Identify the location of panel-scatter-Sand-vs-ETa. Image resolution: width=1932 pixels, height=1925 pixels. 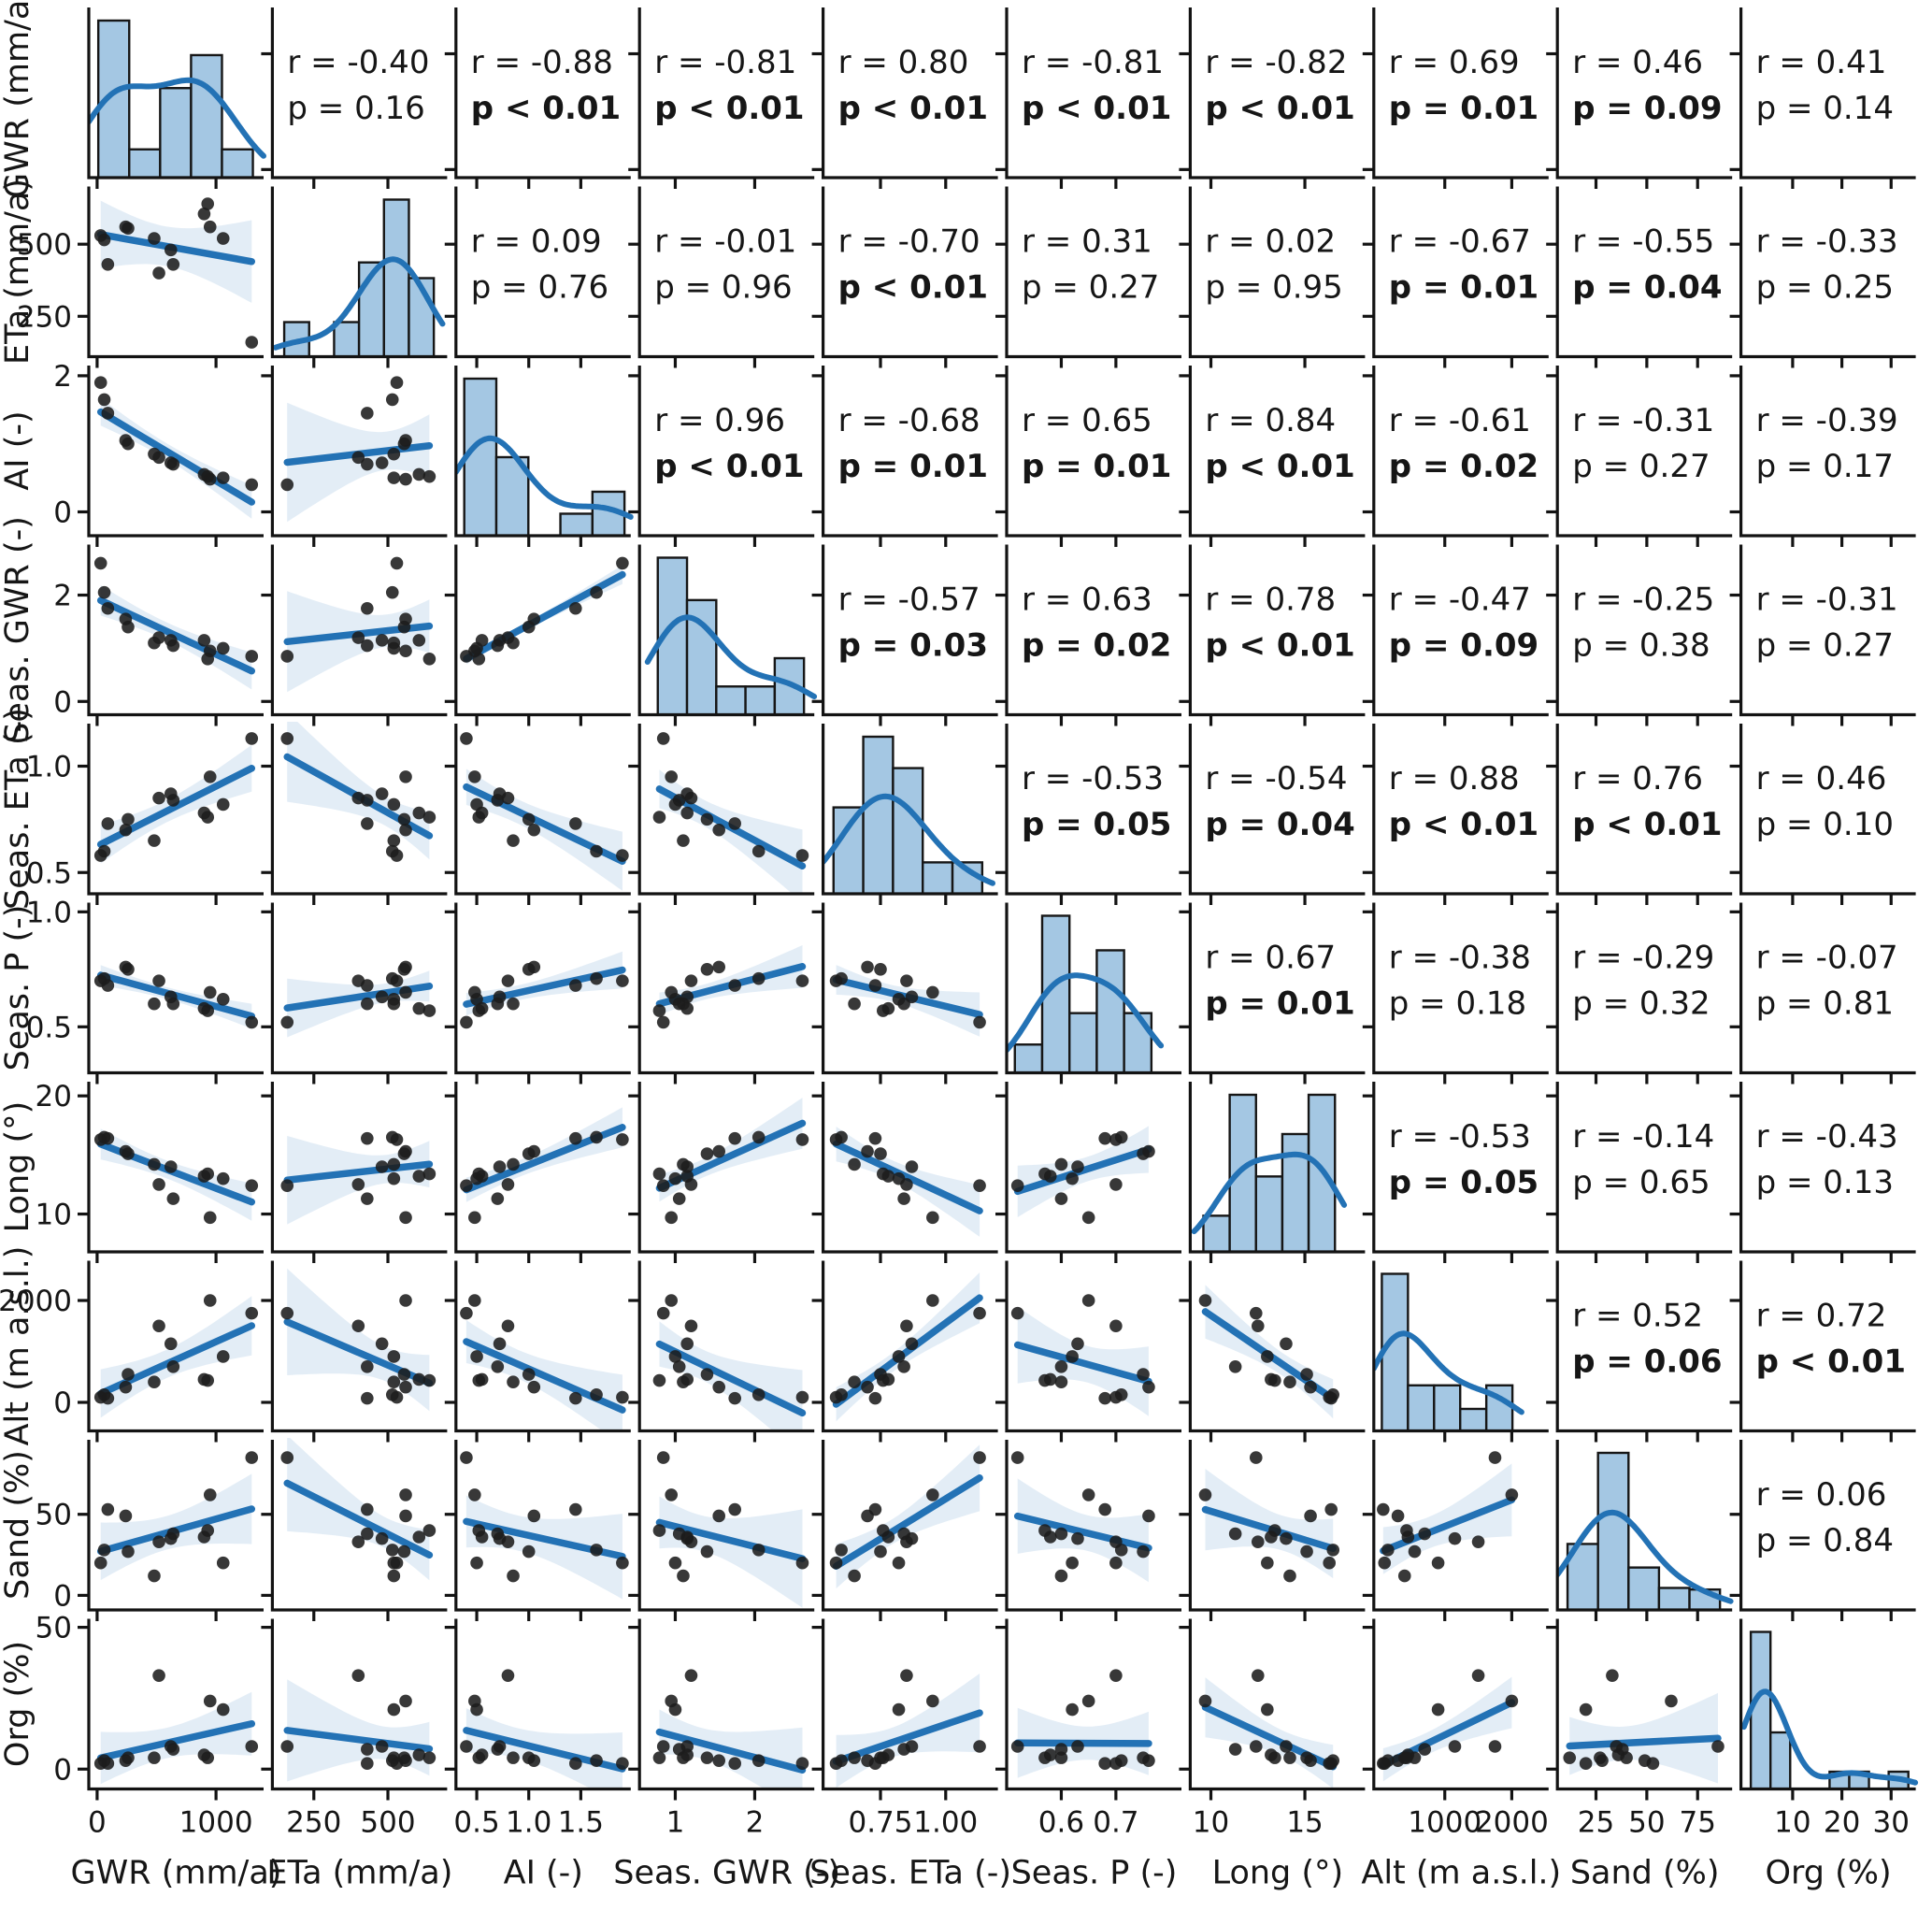
(354, 1529).